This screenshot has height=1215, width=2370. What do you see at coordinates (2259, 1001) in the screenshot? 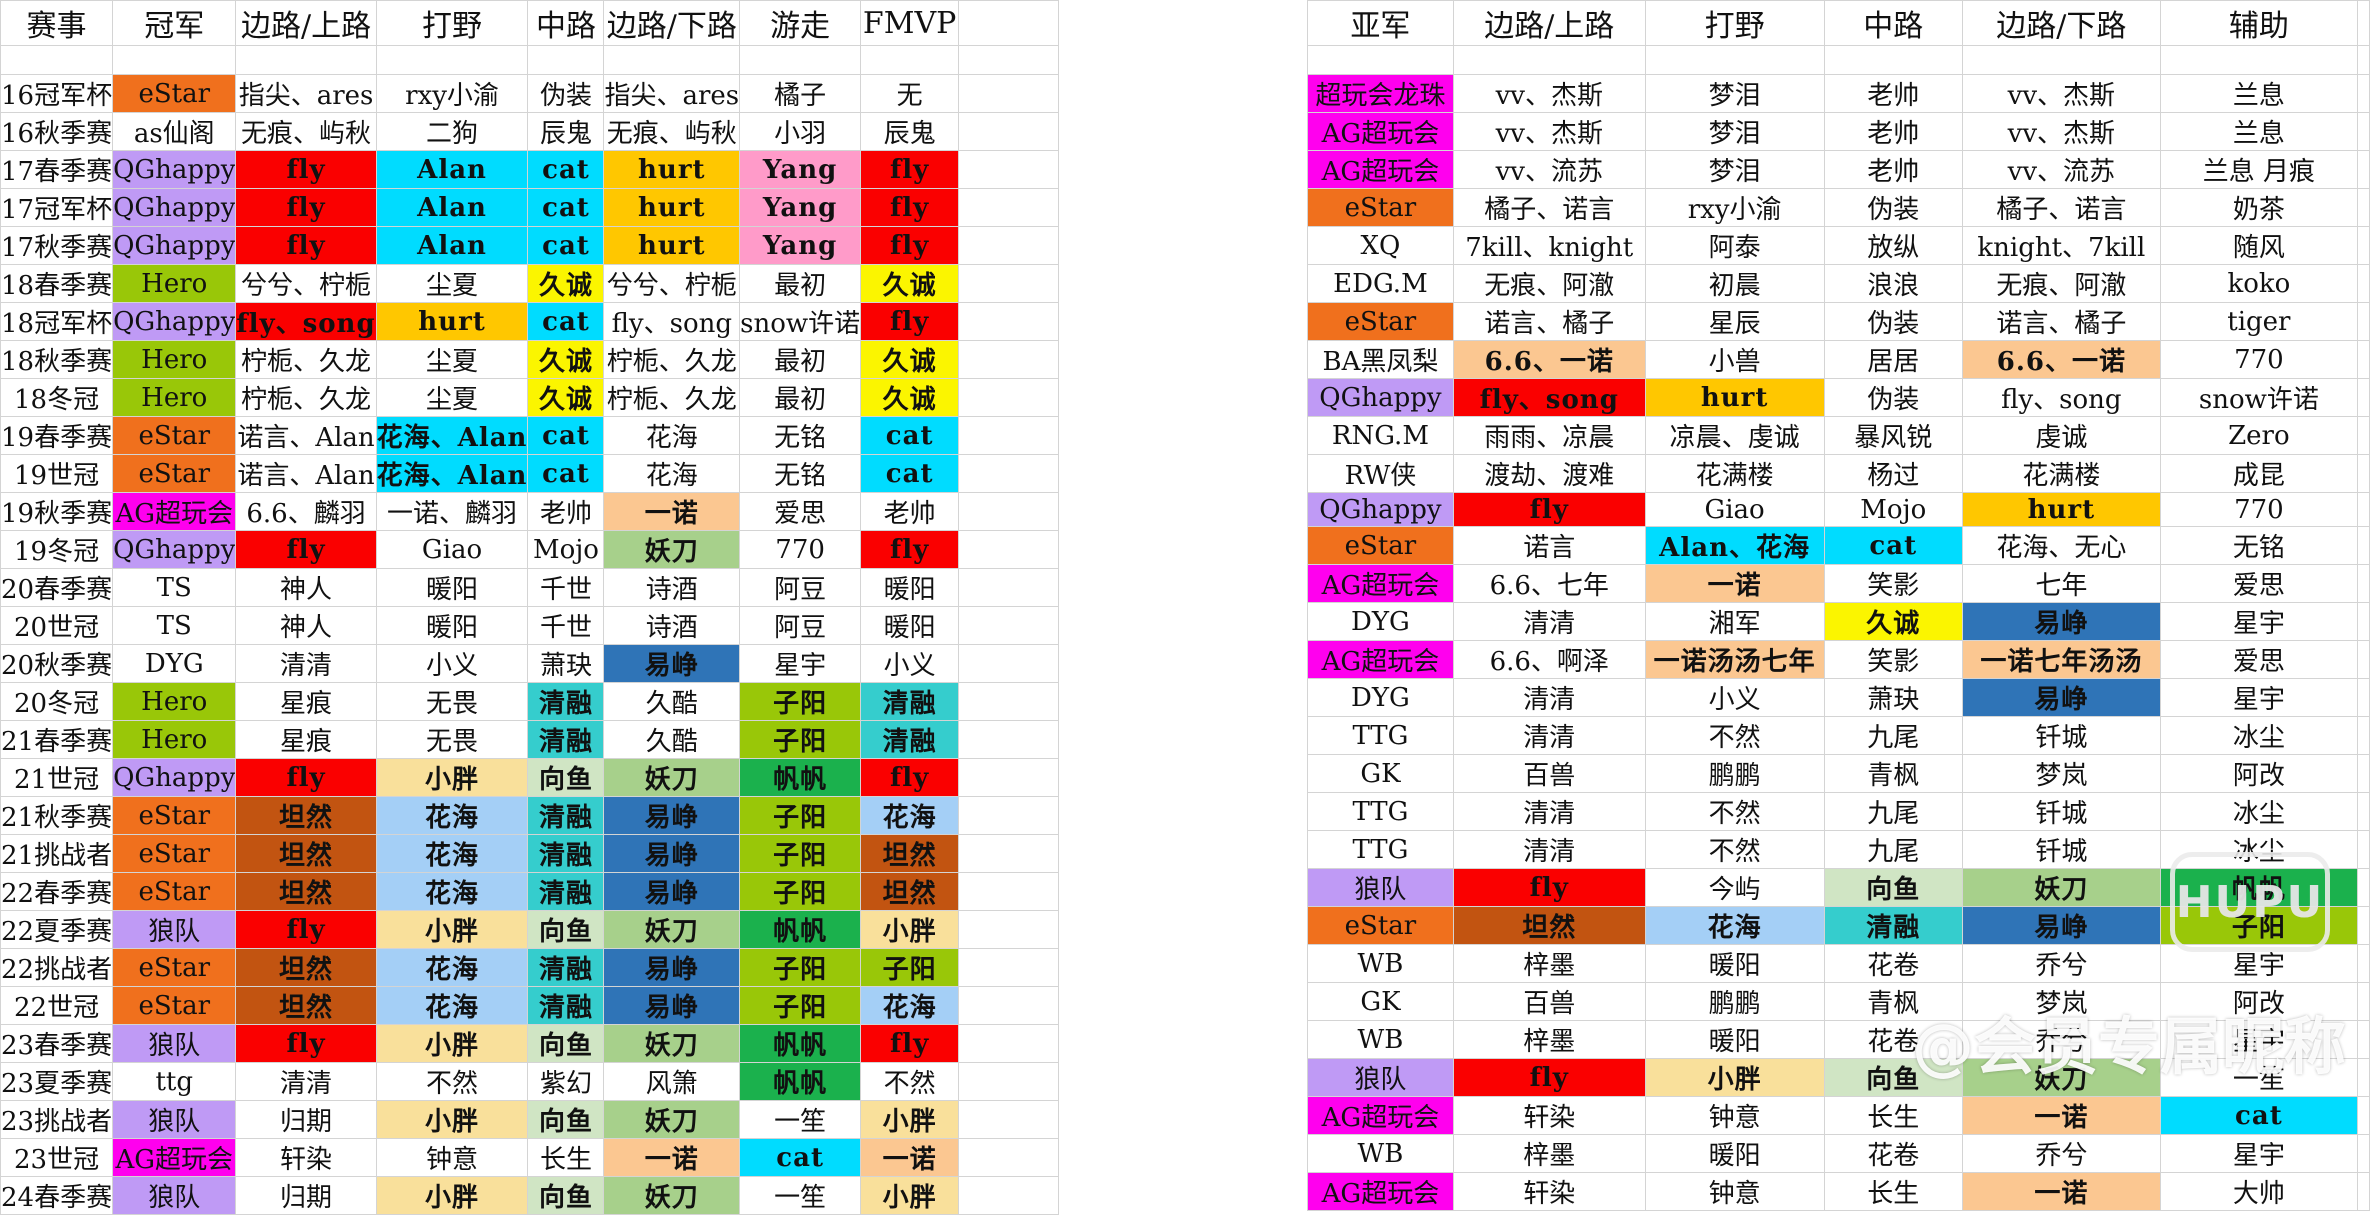
I see `table-cell: 阿改` at bounding box center [2259, 1001].